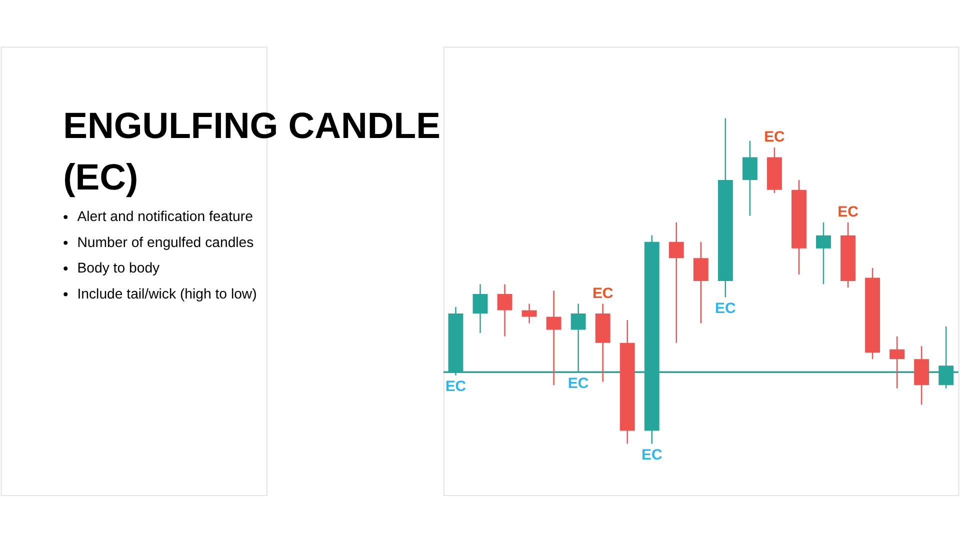 This screenshot has height=540, width=960. What do you see at coordinates (165, 242) in the screenshot?
I see `text: Number of engulfed candles` at bounding box center [165, 242].